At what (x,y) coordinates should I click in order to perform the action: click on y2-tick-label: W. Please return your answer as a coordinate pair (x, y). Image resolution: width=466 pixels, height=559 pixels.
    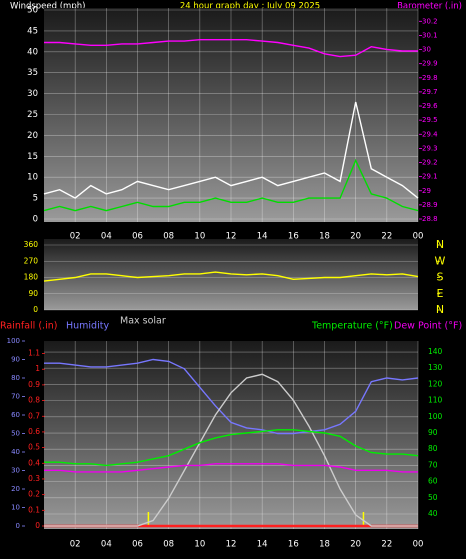
    Looking at the image, I should click on (440, 260).